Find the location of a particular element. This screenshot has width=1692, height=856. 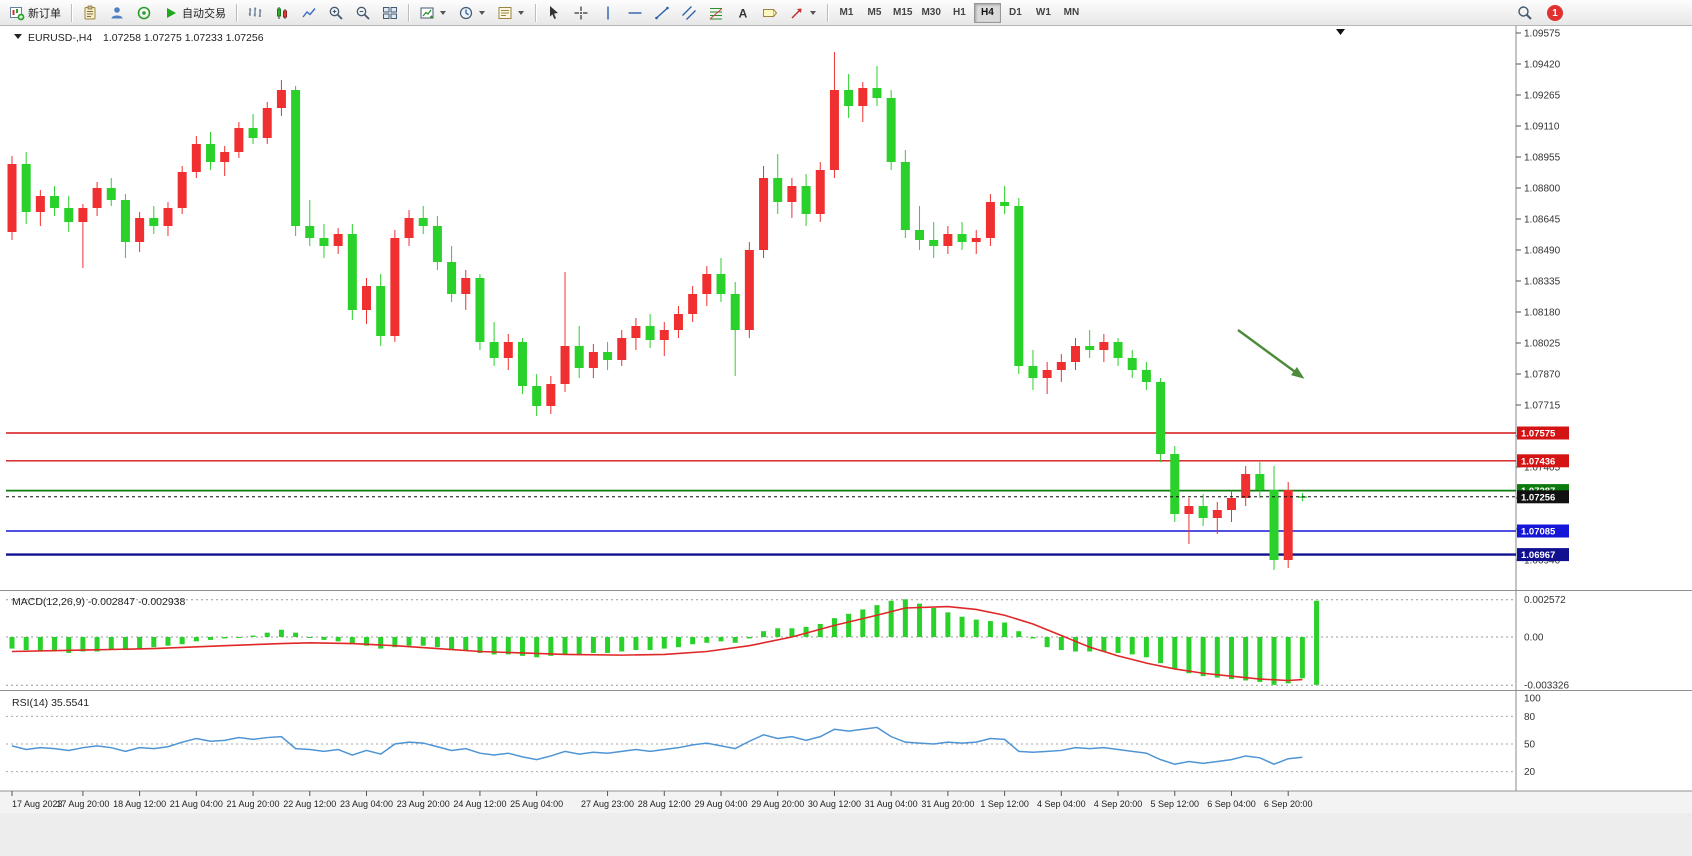

line-chart-button is located at coordinates (309, 13).